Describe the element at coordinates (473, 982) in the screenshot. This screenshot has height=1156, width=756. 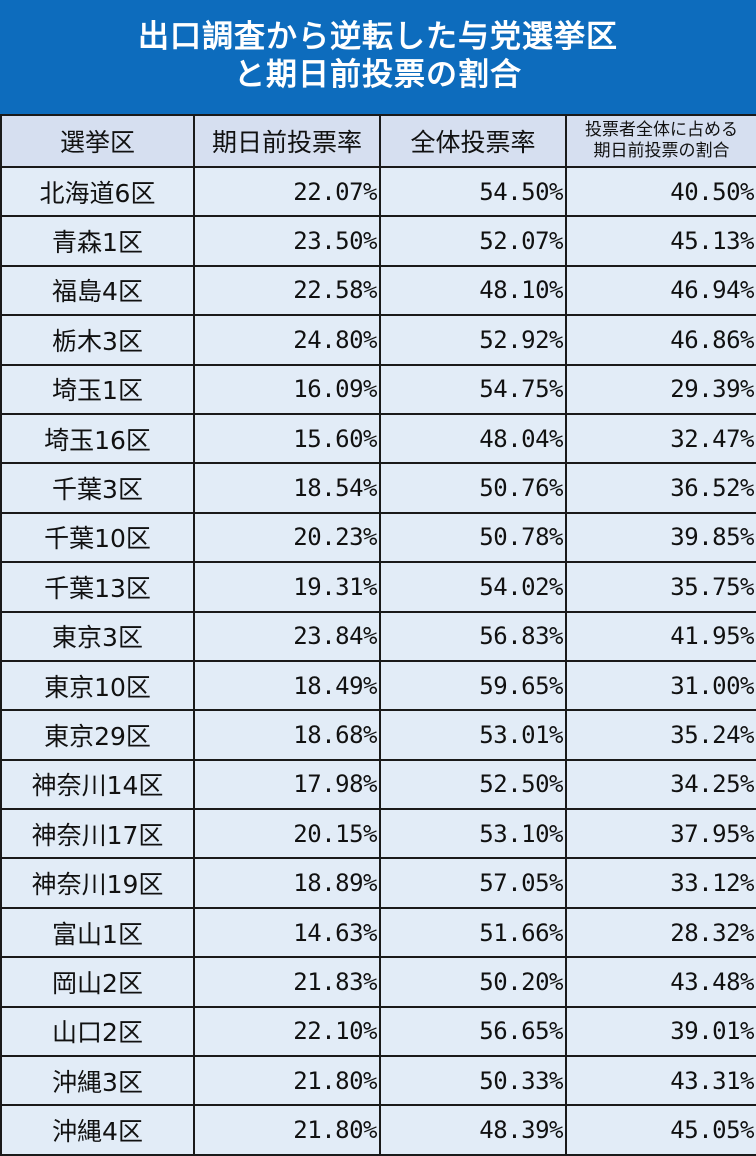
I see `total-rate-cell: 50.20%` at that location.